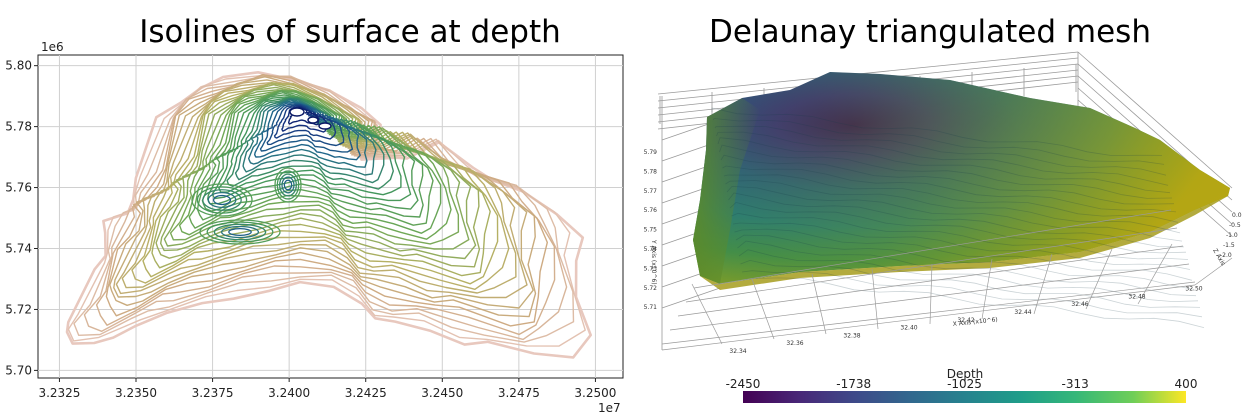 Image resolution: width=1250 pixels, height=416 pixels. What do you see at coordinates (851, 335) in the screenshot?
I see `mesh-x-tick-label: 32.38` at bounding box center [851, 335].